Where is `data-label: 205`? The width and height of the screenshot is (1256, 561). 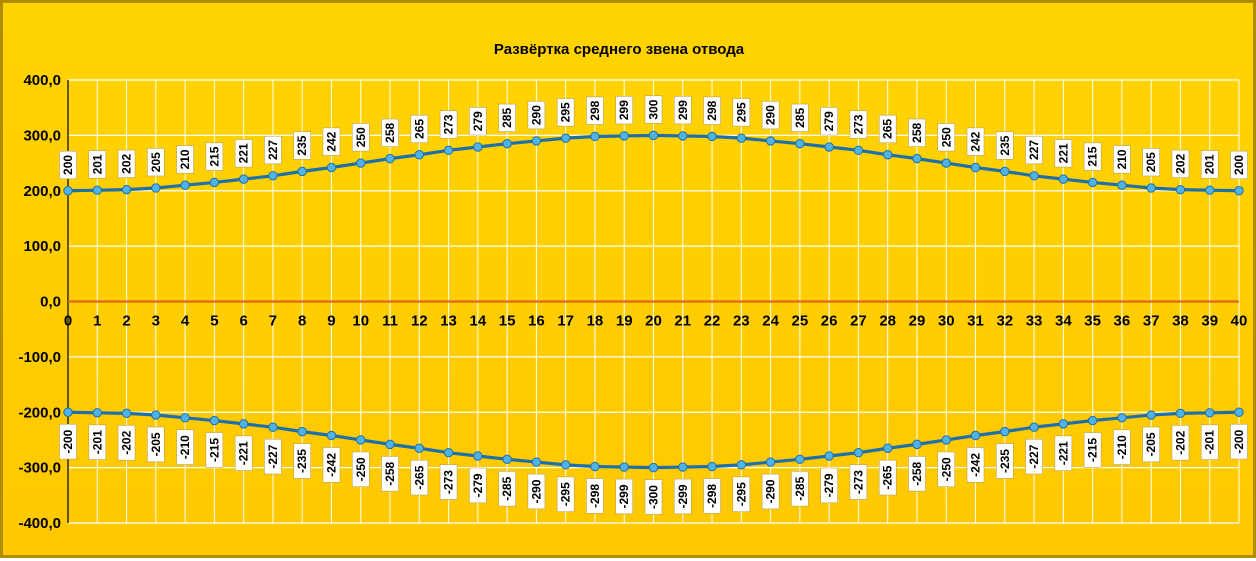
data-label: 205 is located at coordinates (156, 162).